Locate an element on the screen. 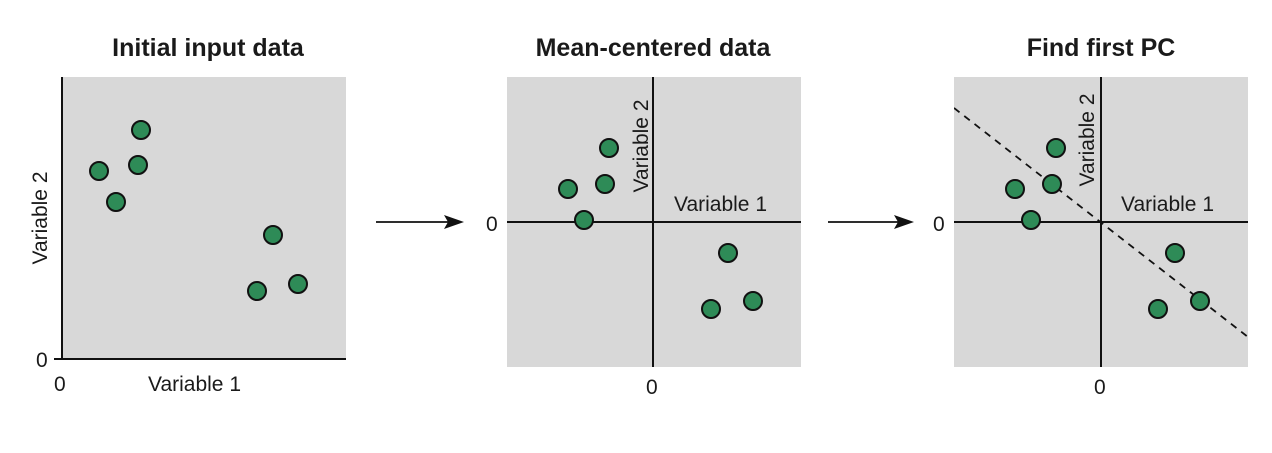 The width and height of the screenshot is (1272, 453). first-pc-line is located at coordinates (1101, 222).